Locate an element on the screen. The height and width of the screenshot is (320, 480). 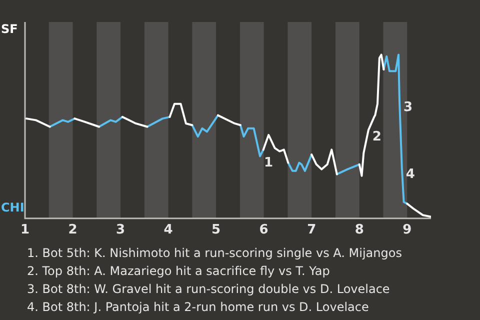
x-tick-label: 5 is located at coordinates (216, 230).